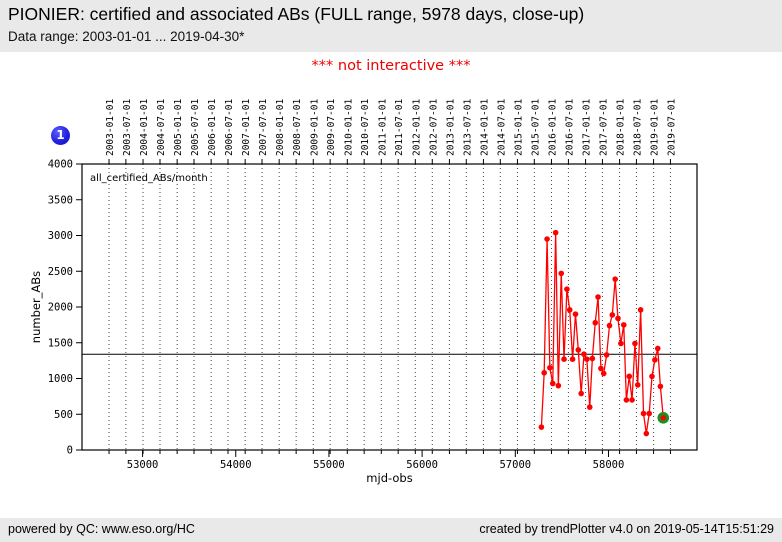 The image size is (782, 542). What do you see at coordinates (60, 308) in the screenshot?
I see `y-tick-label: 2000` at bounding box center [60, 308].